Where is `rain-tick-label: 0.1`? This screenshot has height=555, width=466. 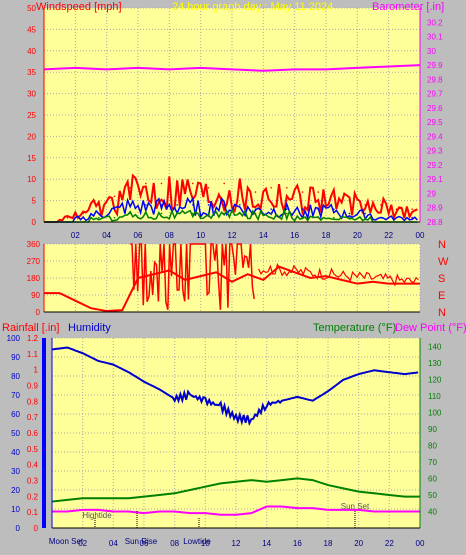
rain-tick-label: 0.1 is located at coordinates (33, 512).